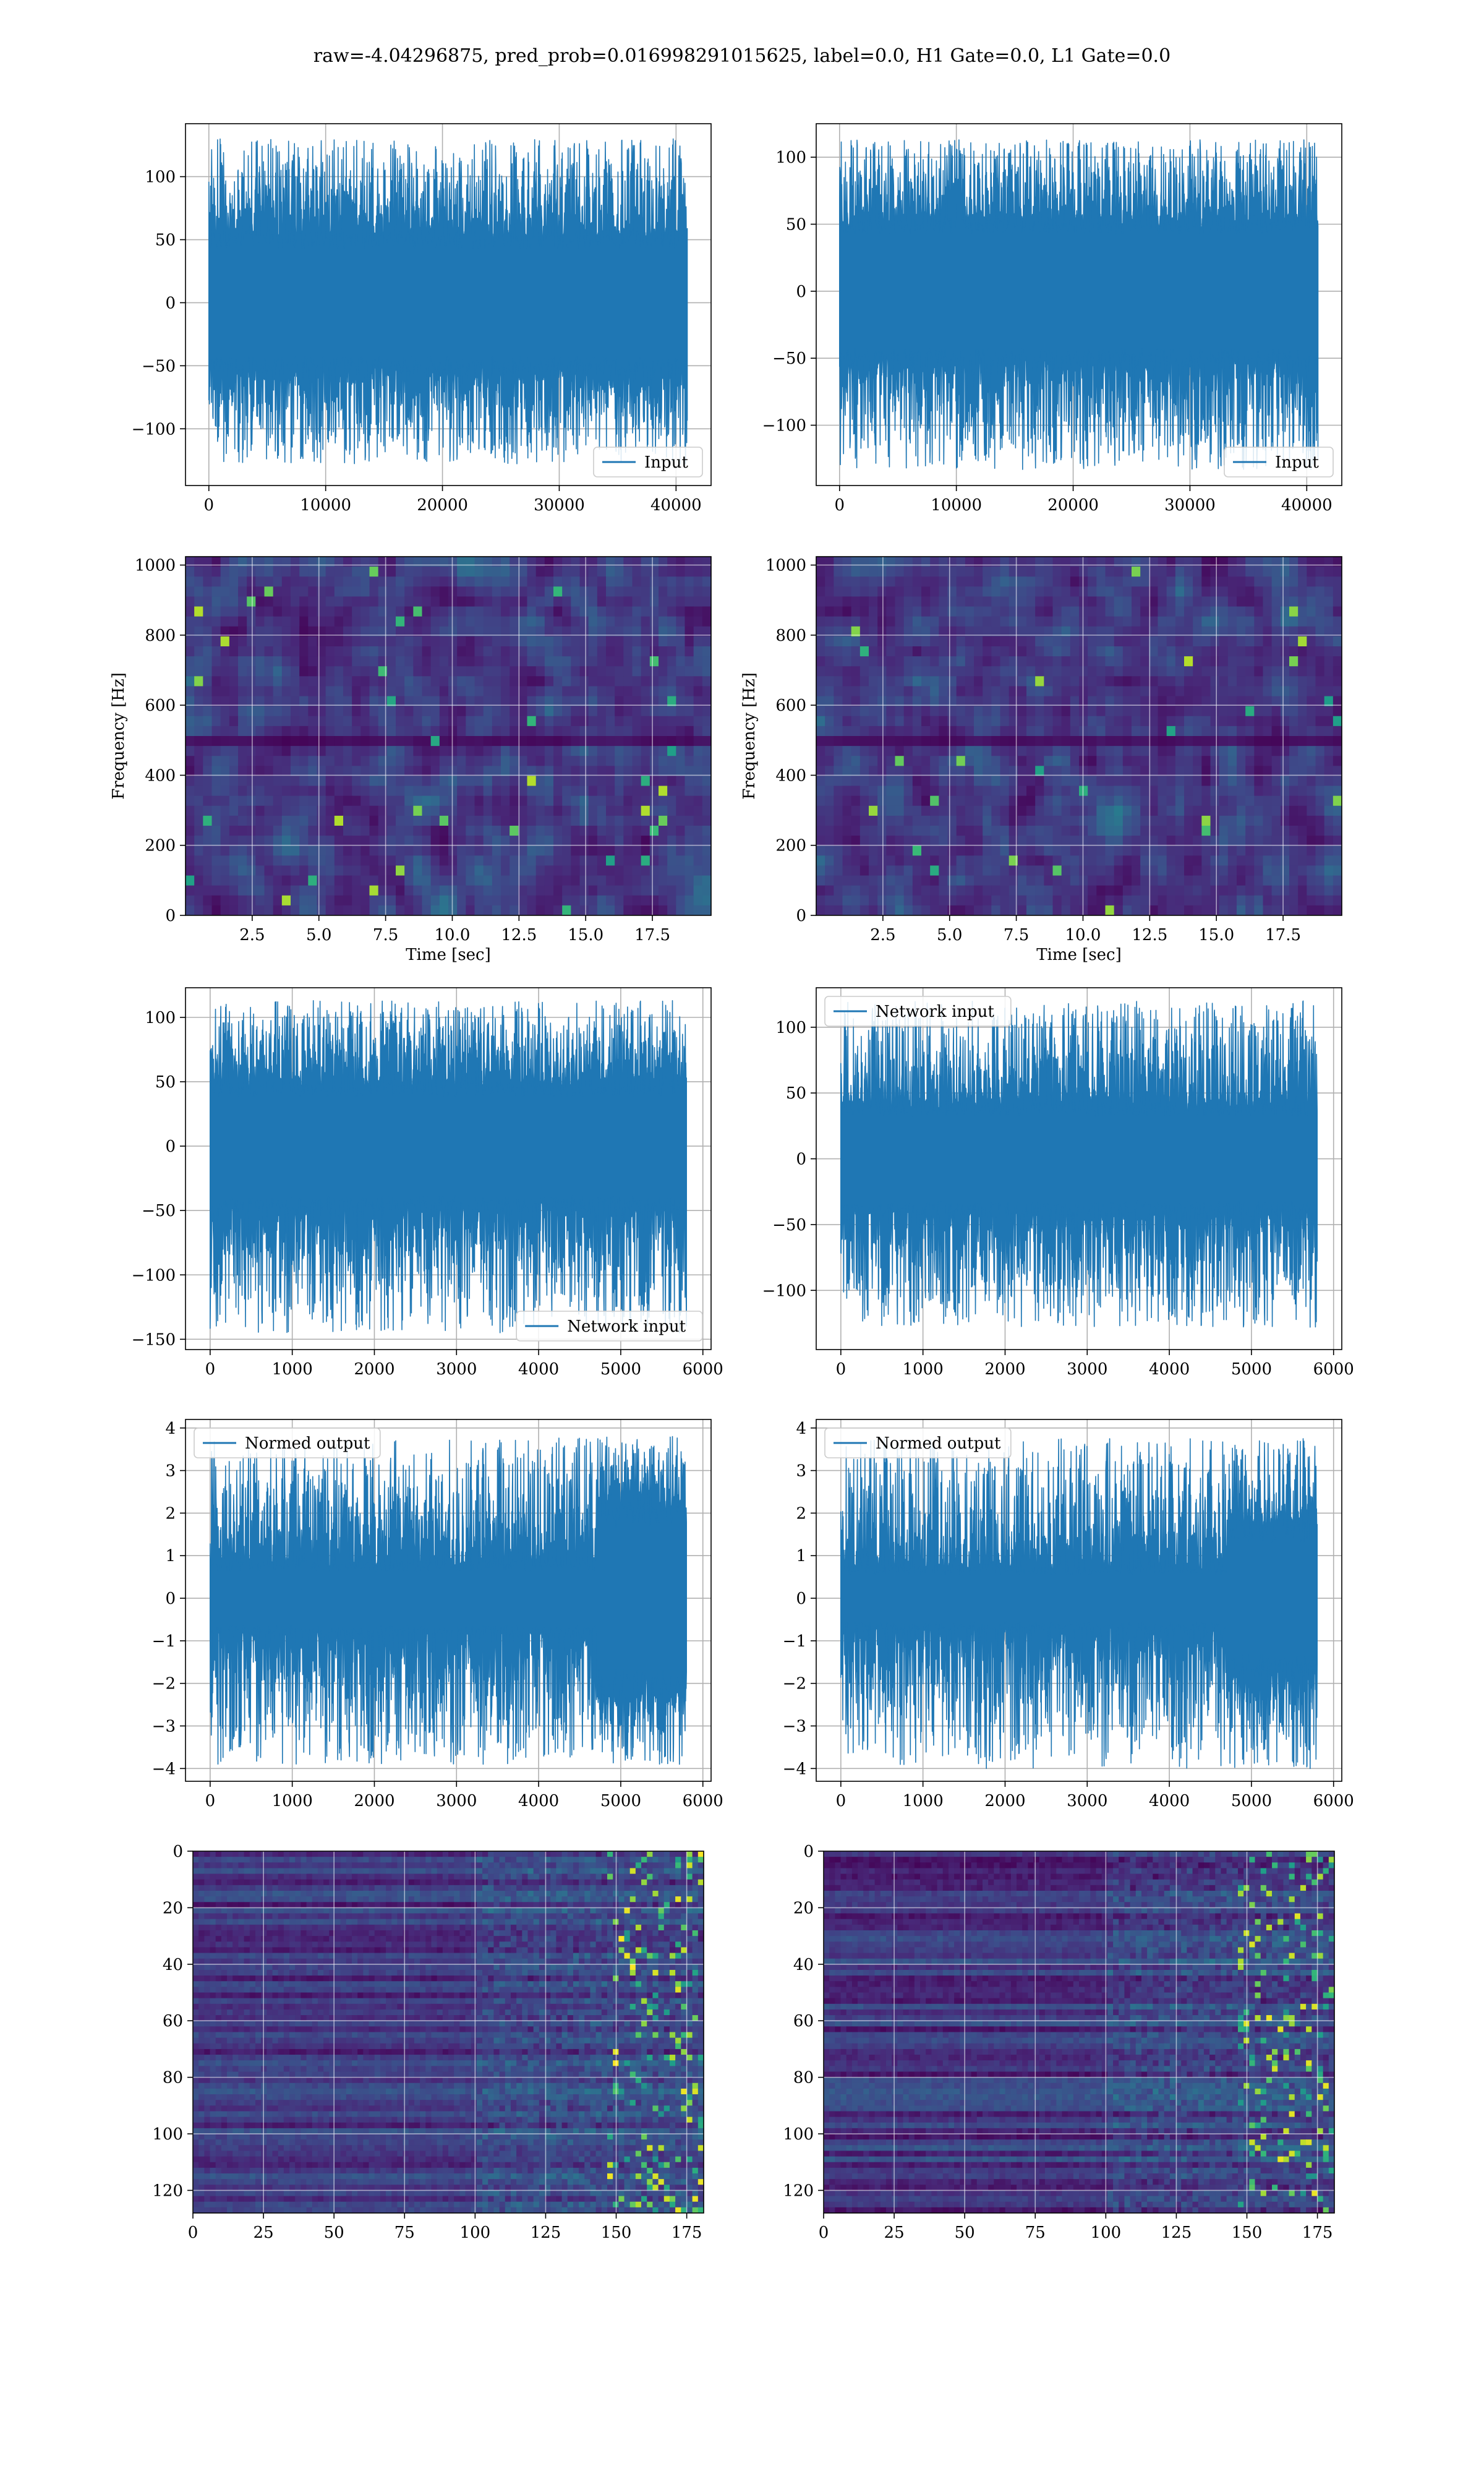 Image resolution: width=1484 pixels, height=2474 pixels. I want to click on legend: Normed output, so click(918, 1442).